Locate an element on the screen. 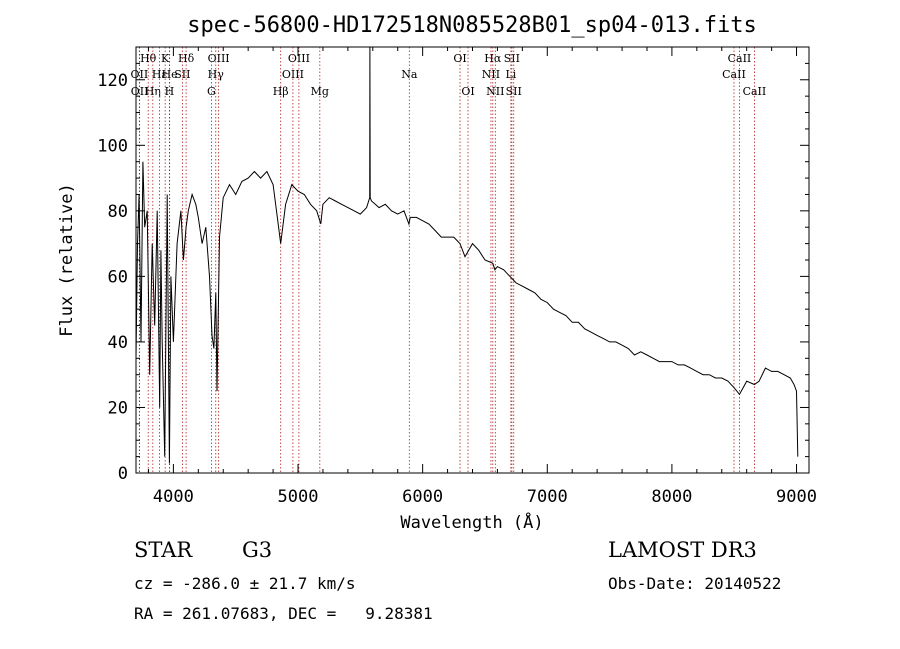  line-marker-label-10: OIII is located at coordinates (219, 58).